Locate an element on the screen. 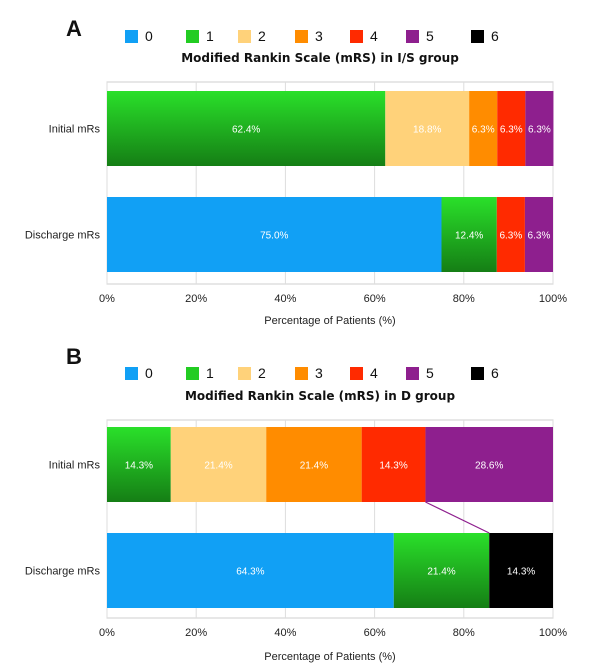 The image size is (613, 668). legend: 0 1 2 3 4 5 6 is located at coordinates (312, 373).